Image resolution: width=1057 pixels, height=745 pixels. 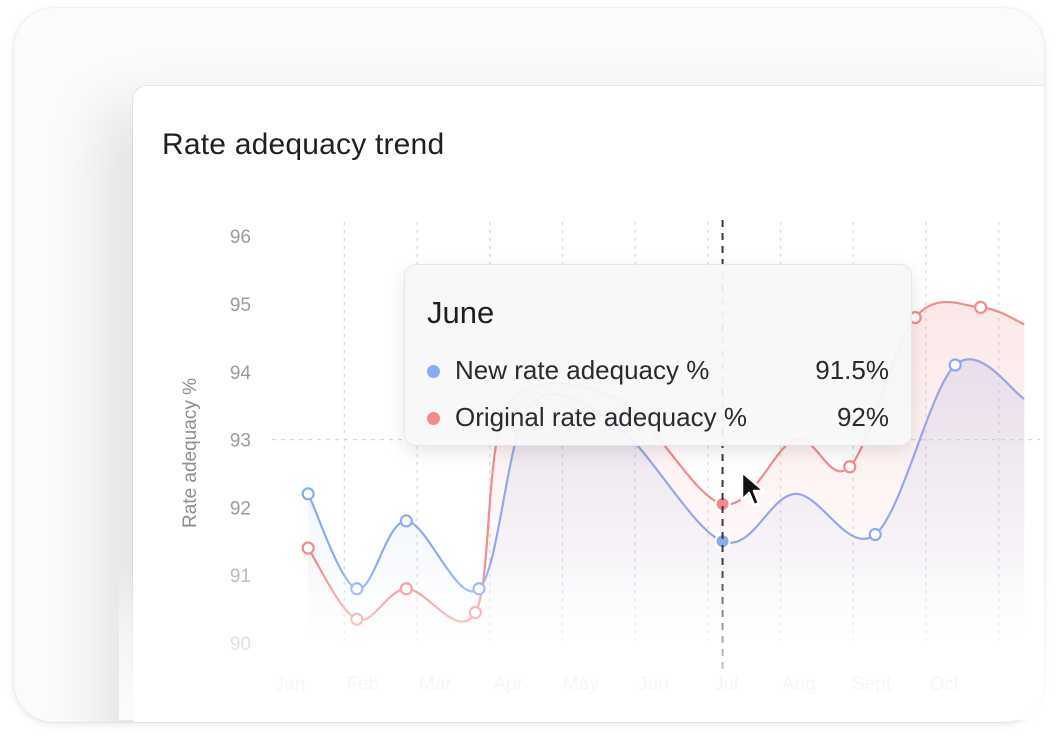 I want to click on tooltip-title: June, so click(x=461, y=312).